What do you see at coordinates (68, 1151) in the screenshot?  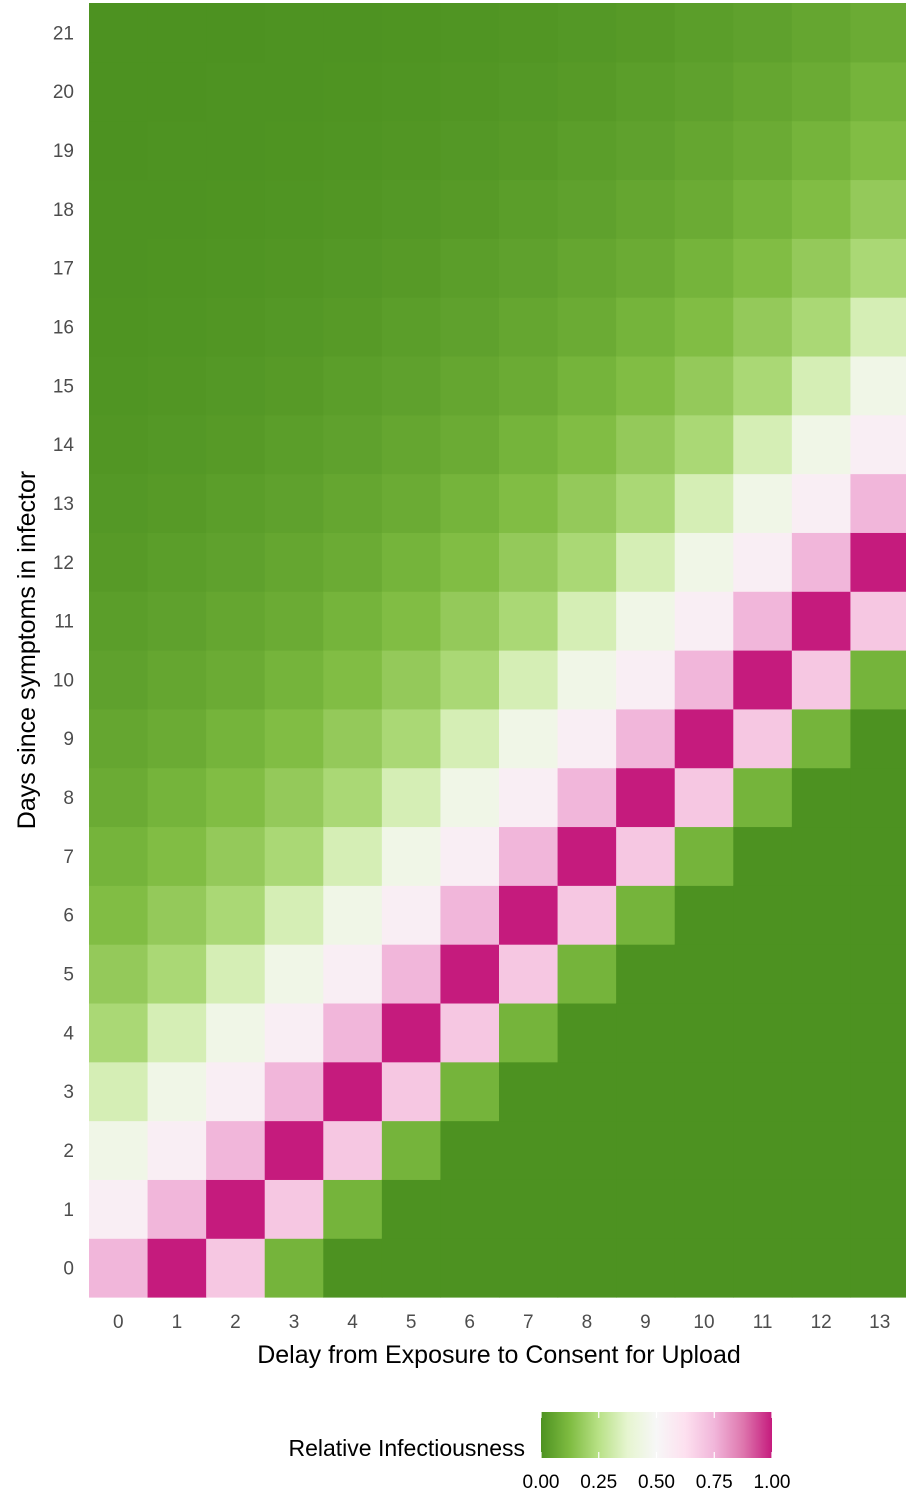 I see `y-tick-label: 2` at bounding box center [68, 1151].